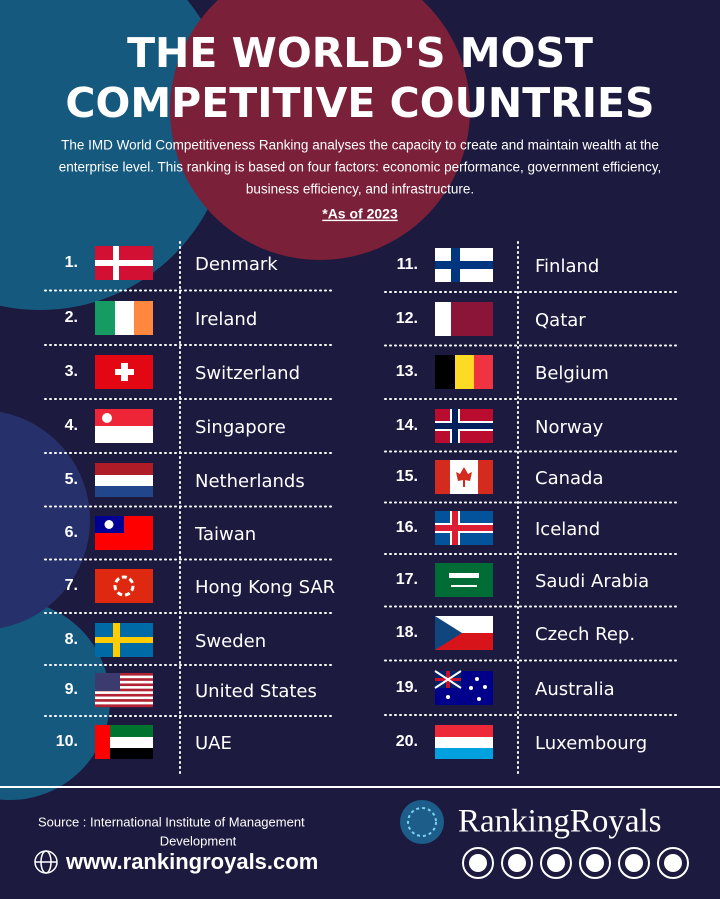  I want to click on rank: 8., so click(71, 639).